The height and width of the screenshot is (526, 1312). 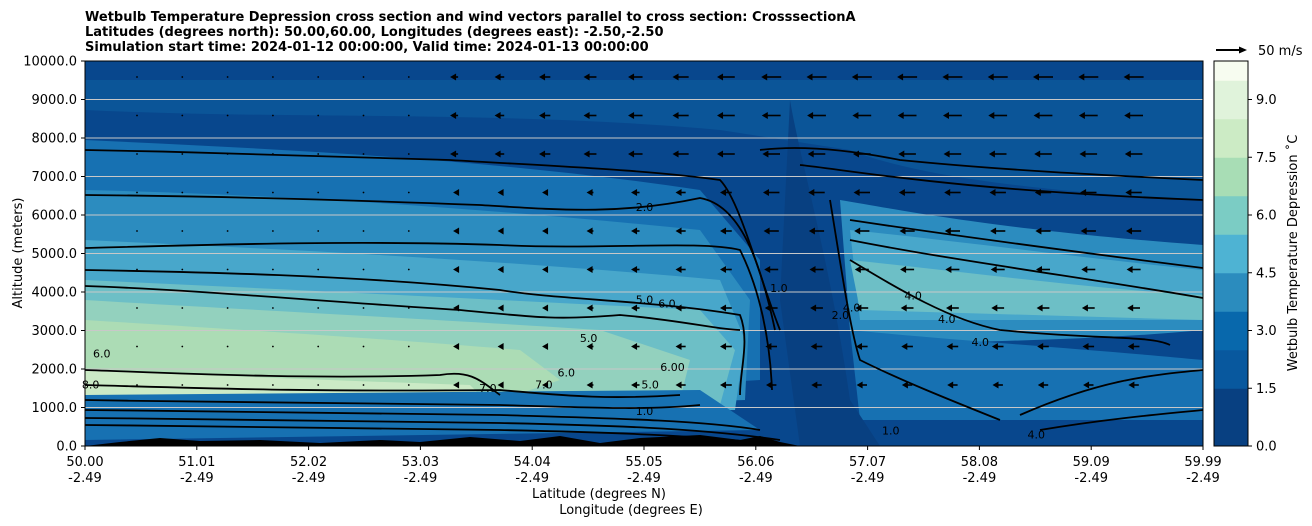 What do you see at coordinates (1266, 158) in the screenshot?
I see `colorbar-tick-label: 7.5` at bounding box center [1266, 158].